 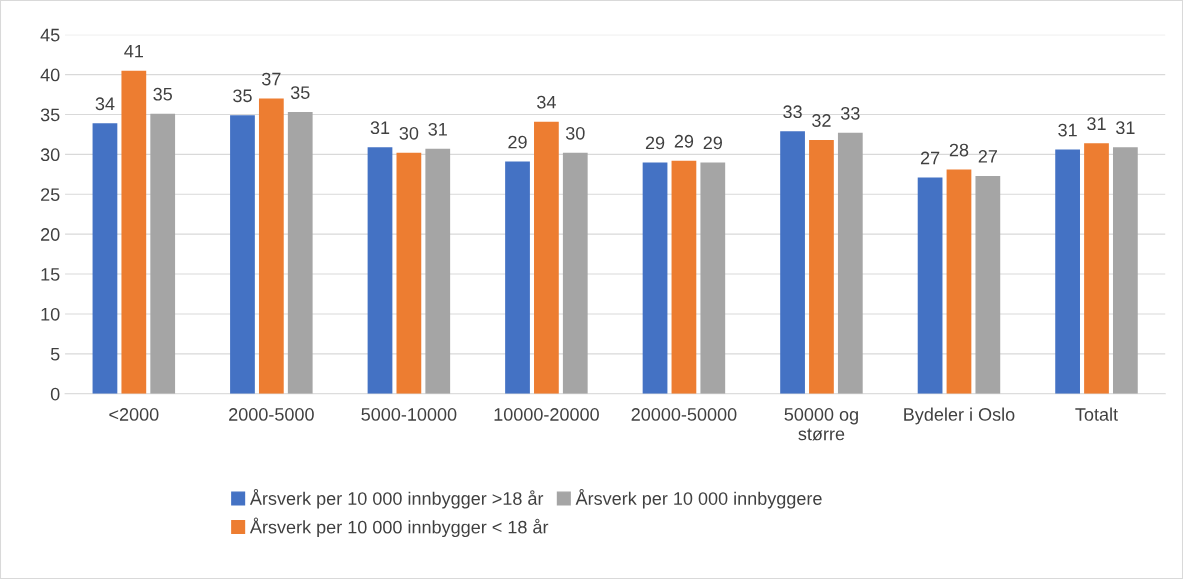 I want to click on legend-label: Årsverk per 10 000 innbyggere, so click(x=698, y=498).